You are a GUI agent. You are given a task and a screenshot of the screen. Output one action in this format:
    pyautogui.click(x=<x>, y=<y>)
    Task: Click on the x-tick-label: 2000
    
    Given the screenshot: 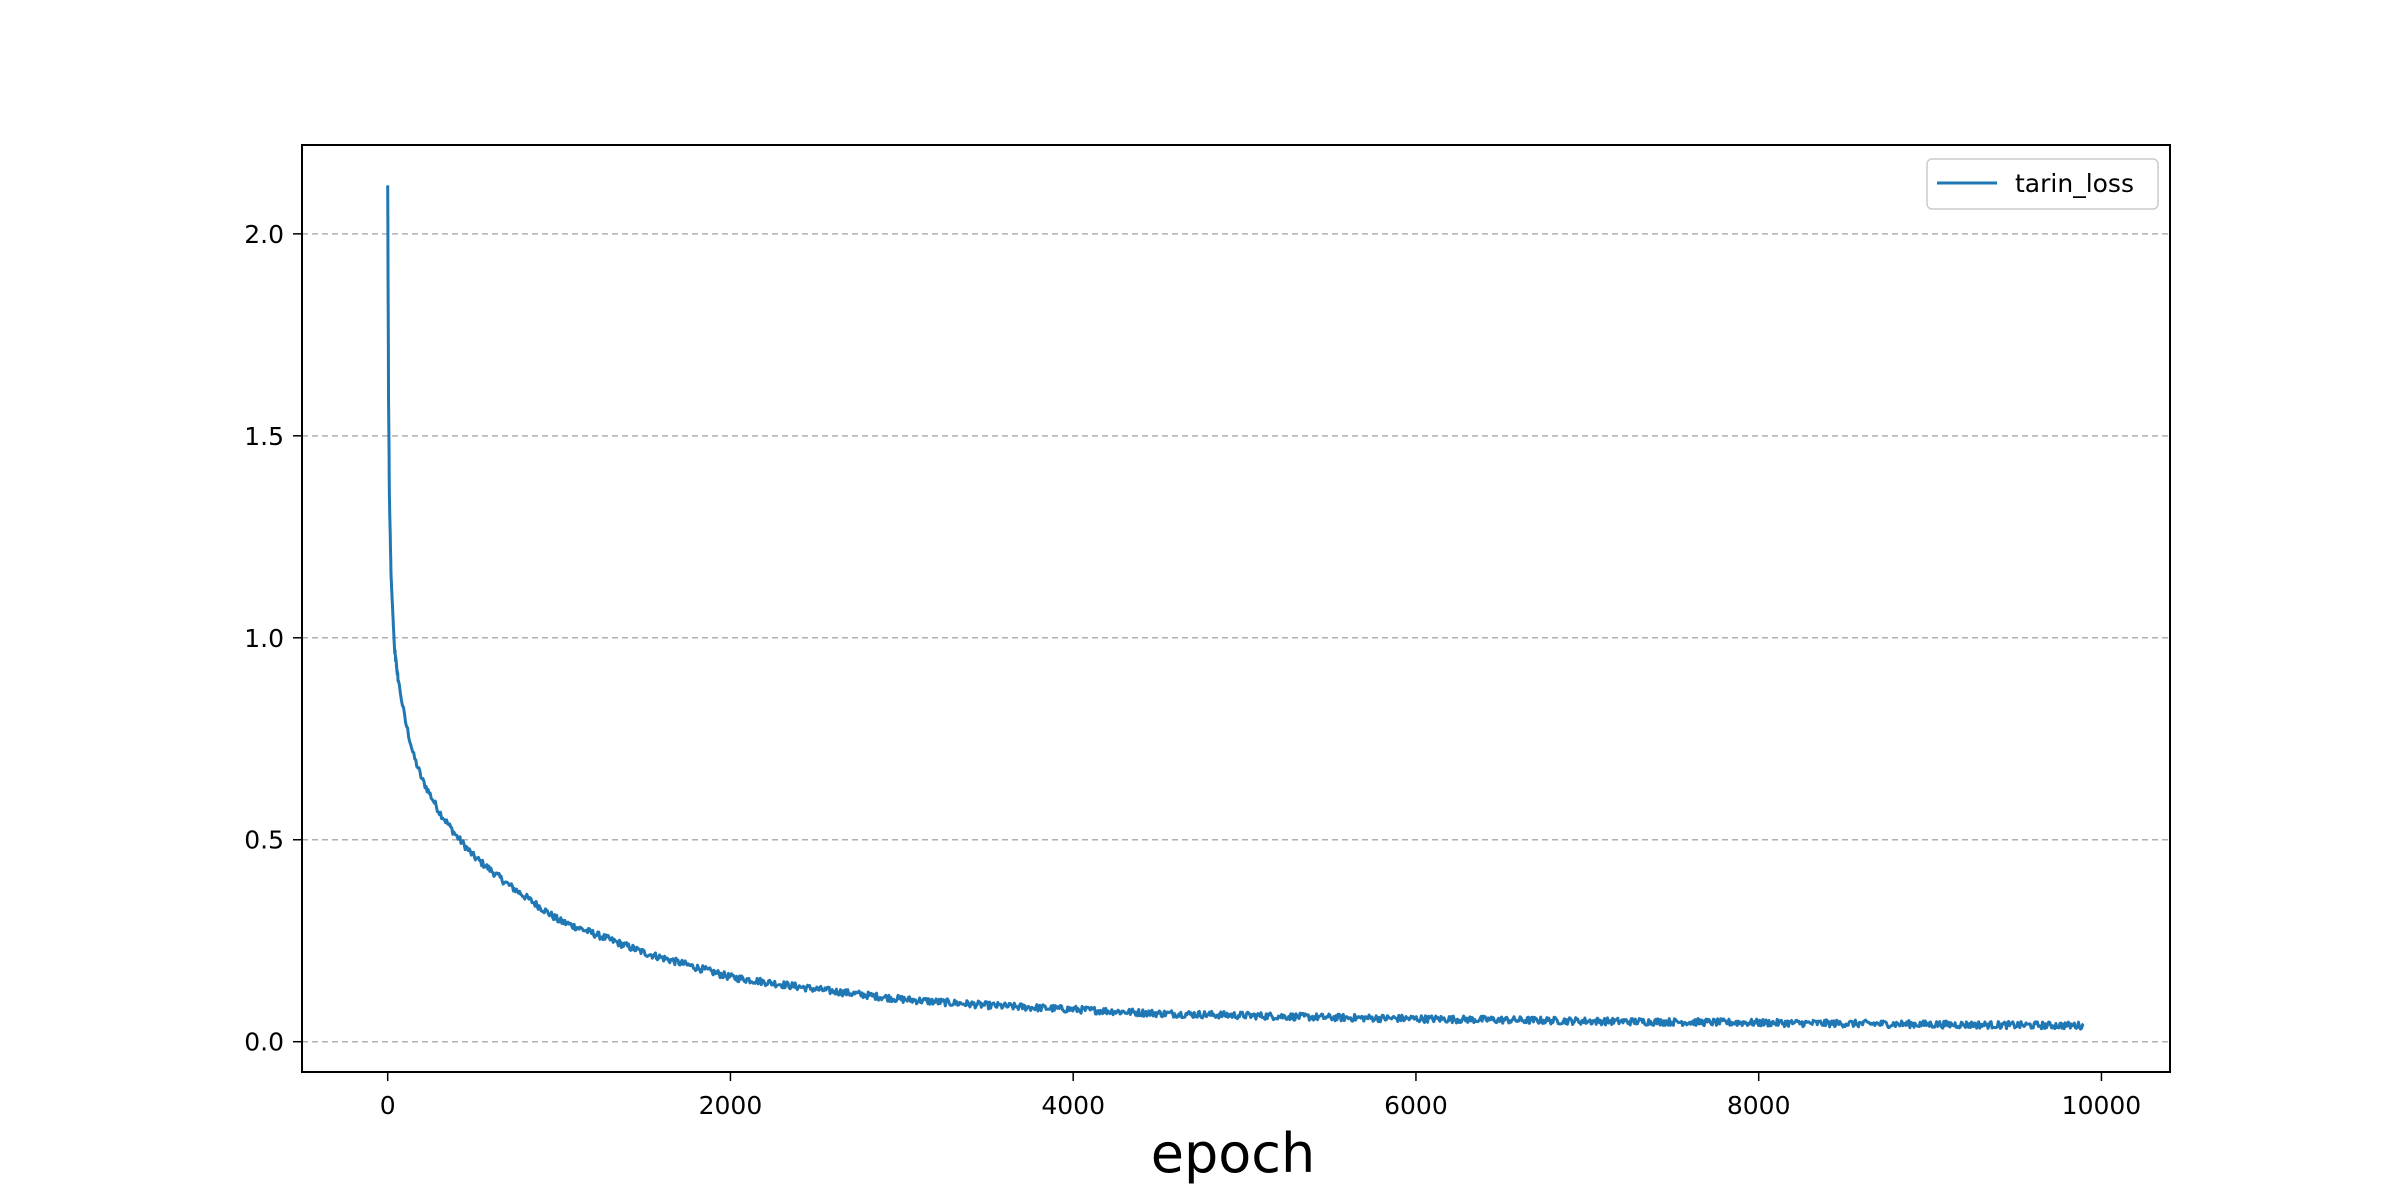 What is the action you would take?
    pyautogui.click(x=731, y=1105)
    